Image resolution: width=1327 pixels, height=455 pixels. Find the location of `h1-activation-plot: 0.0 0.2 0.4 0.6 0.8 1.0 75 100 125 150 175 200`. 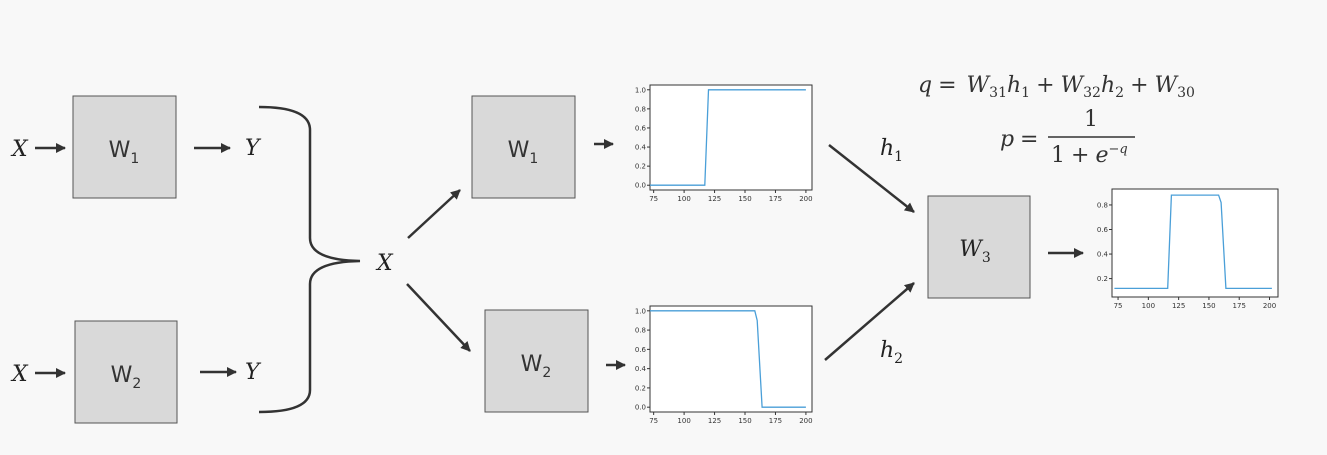

h1-activation-plot: 0.0 0.2 0.4 0.6 0.8 1.0 75 100 125 150 175 200 is located at coordinates (724, 143).